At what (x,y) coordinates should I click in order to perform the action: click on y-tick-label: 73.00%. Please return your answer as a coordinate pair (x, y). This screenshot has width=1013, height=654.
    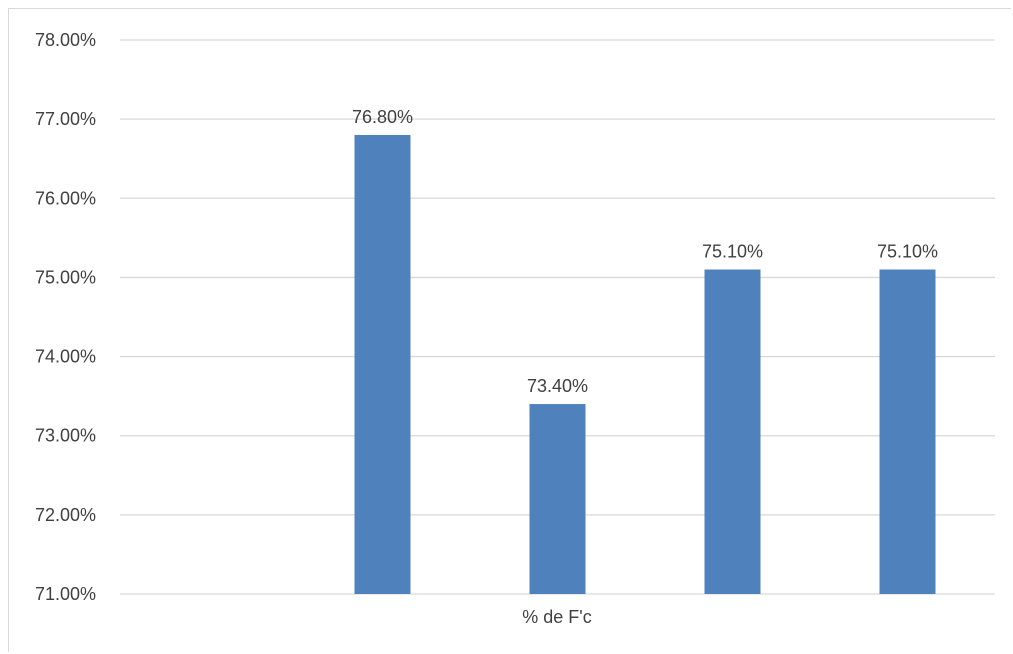
    Looking at the image, I should click on (65, 436).